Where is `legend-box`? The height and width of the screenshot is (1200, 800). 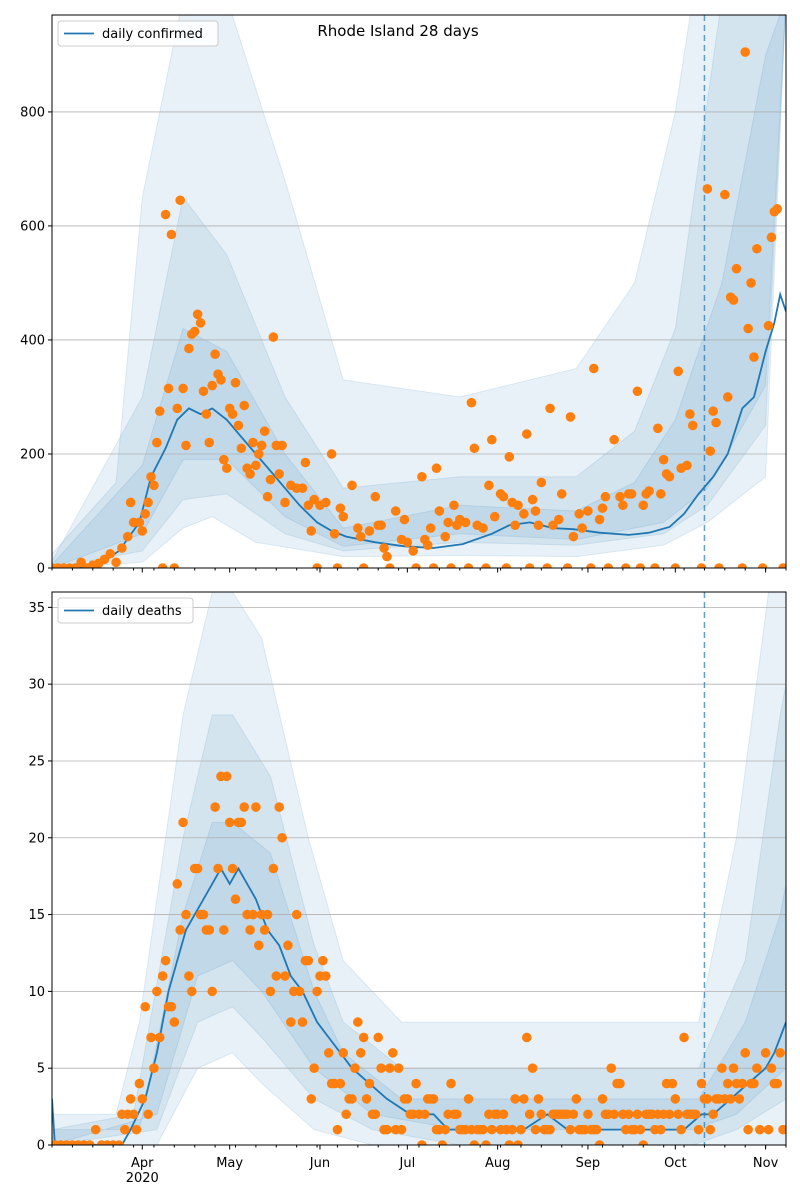
legend-box is located at coordinates (138, 33).